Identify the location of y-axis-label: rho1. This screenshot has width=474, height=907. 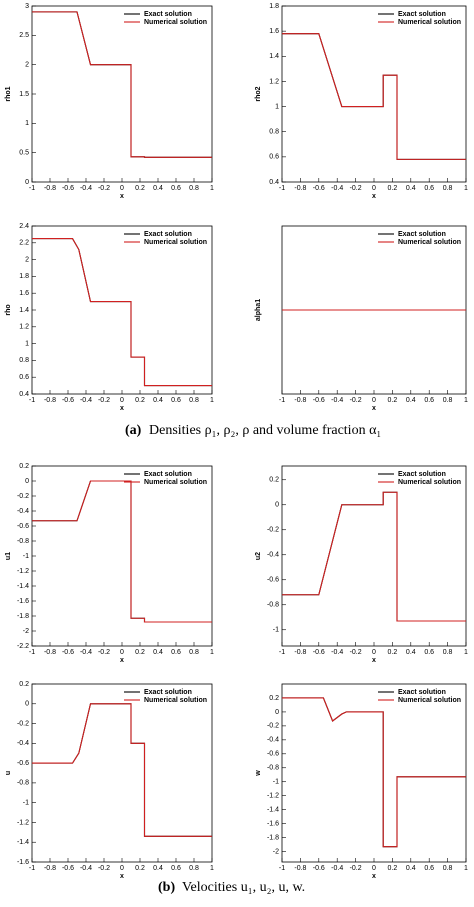
(8, 93).